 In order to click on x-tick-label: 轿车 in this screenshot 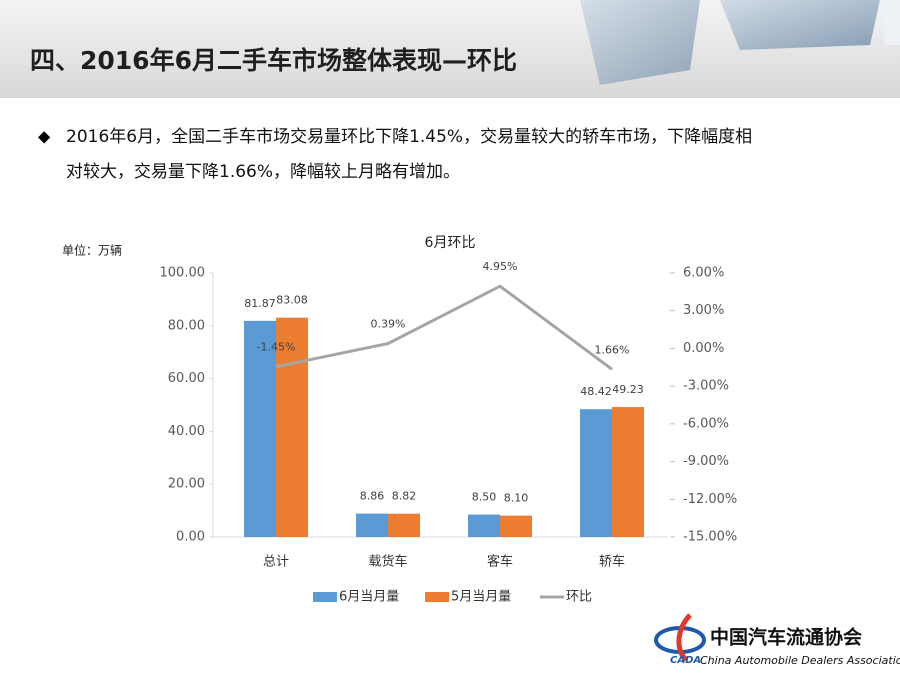, I will do `click(612, 562)`.